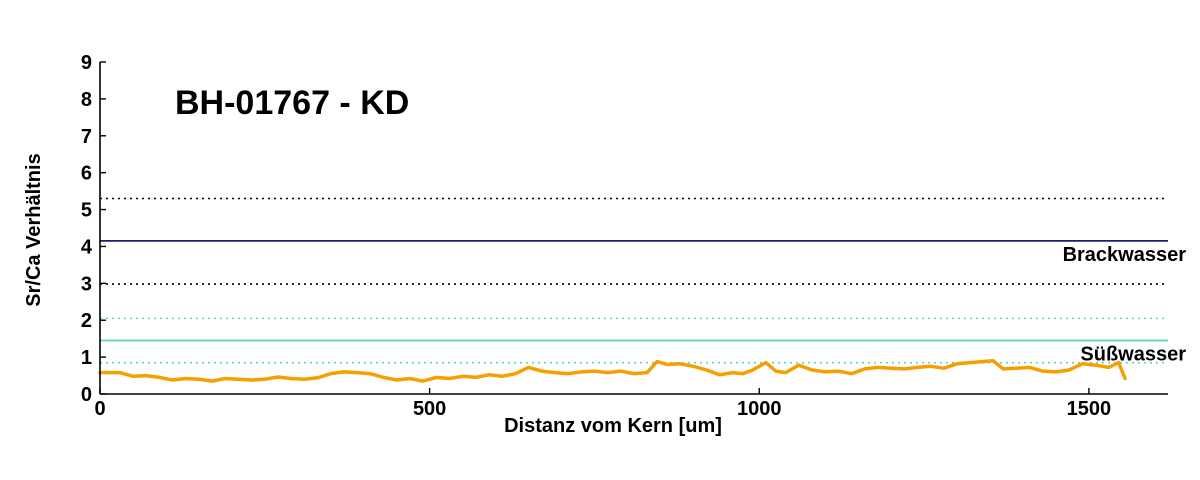 The width and height of the screenshot is (1200, 480). I want to click on y-tick-label-7: 7, so click(86, 137).